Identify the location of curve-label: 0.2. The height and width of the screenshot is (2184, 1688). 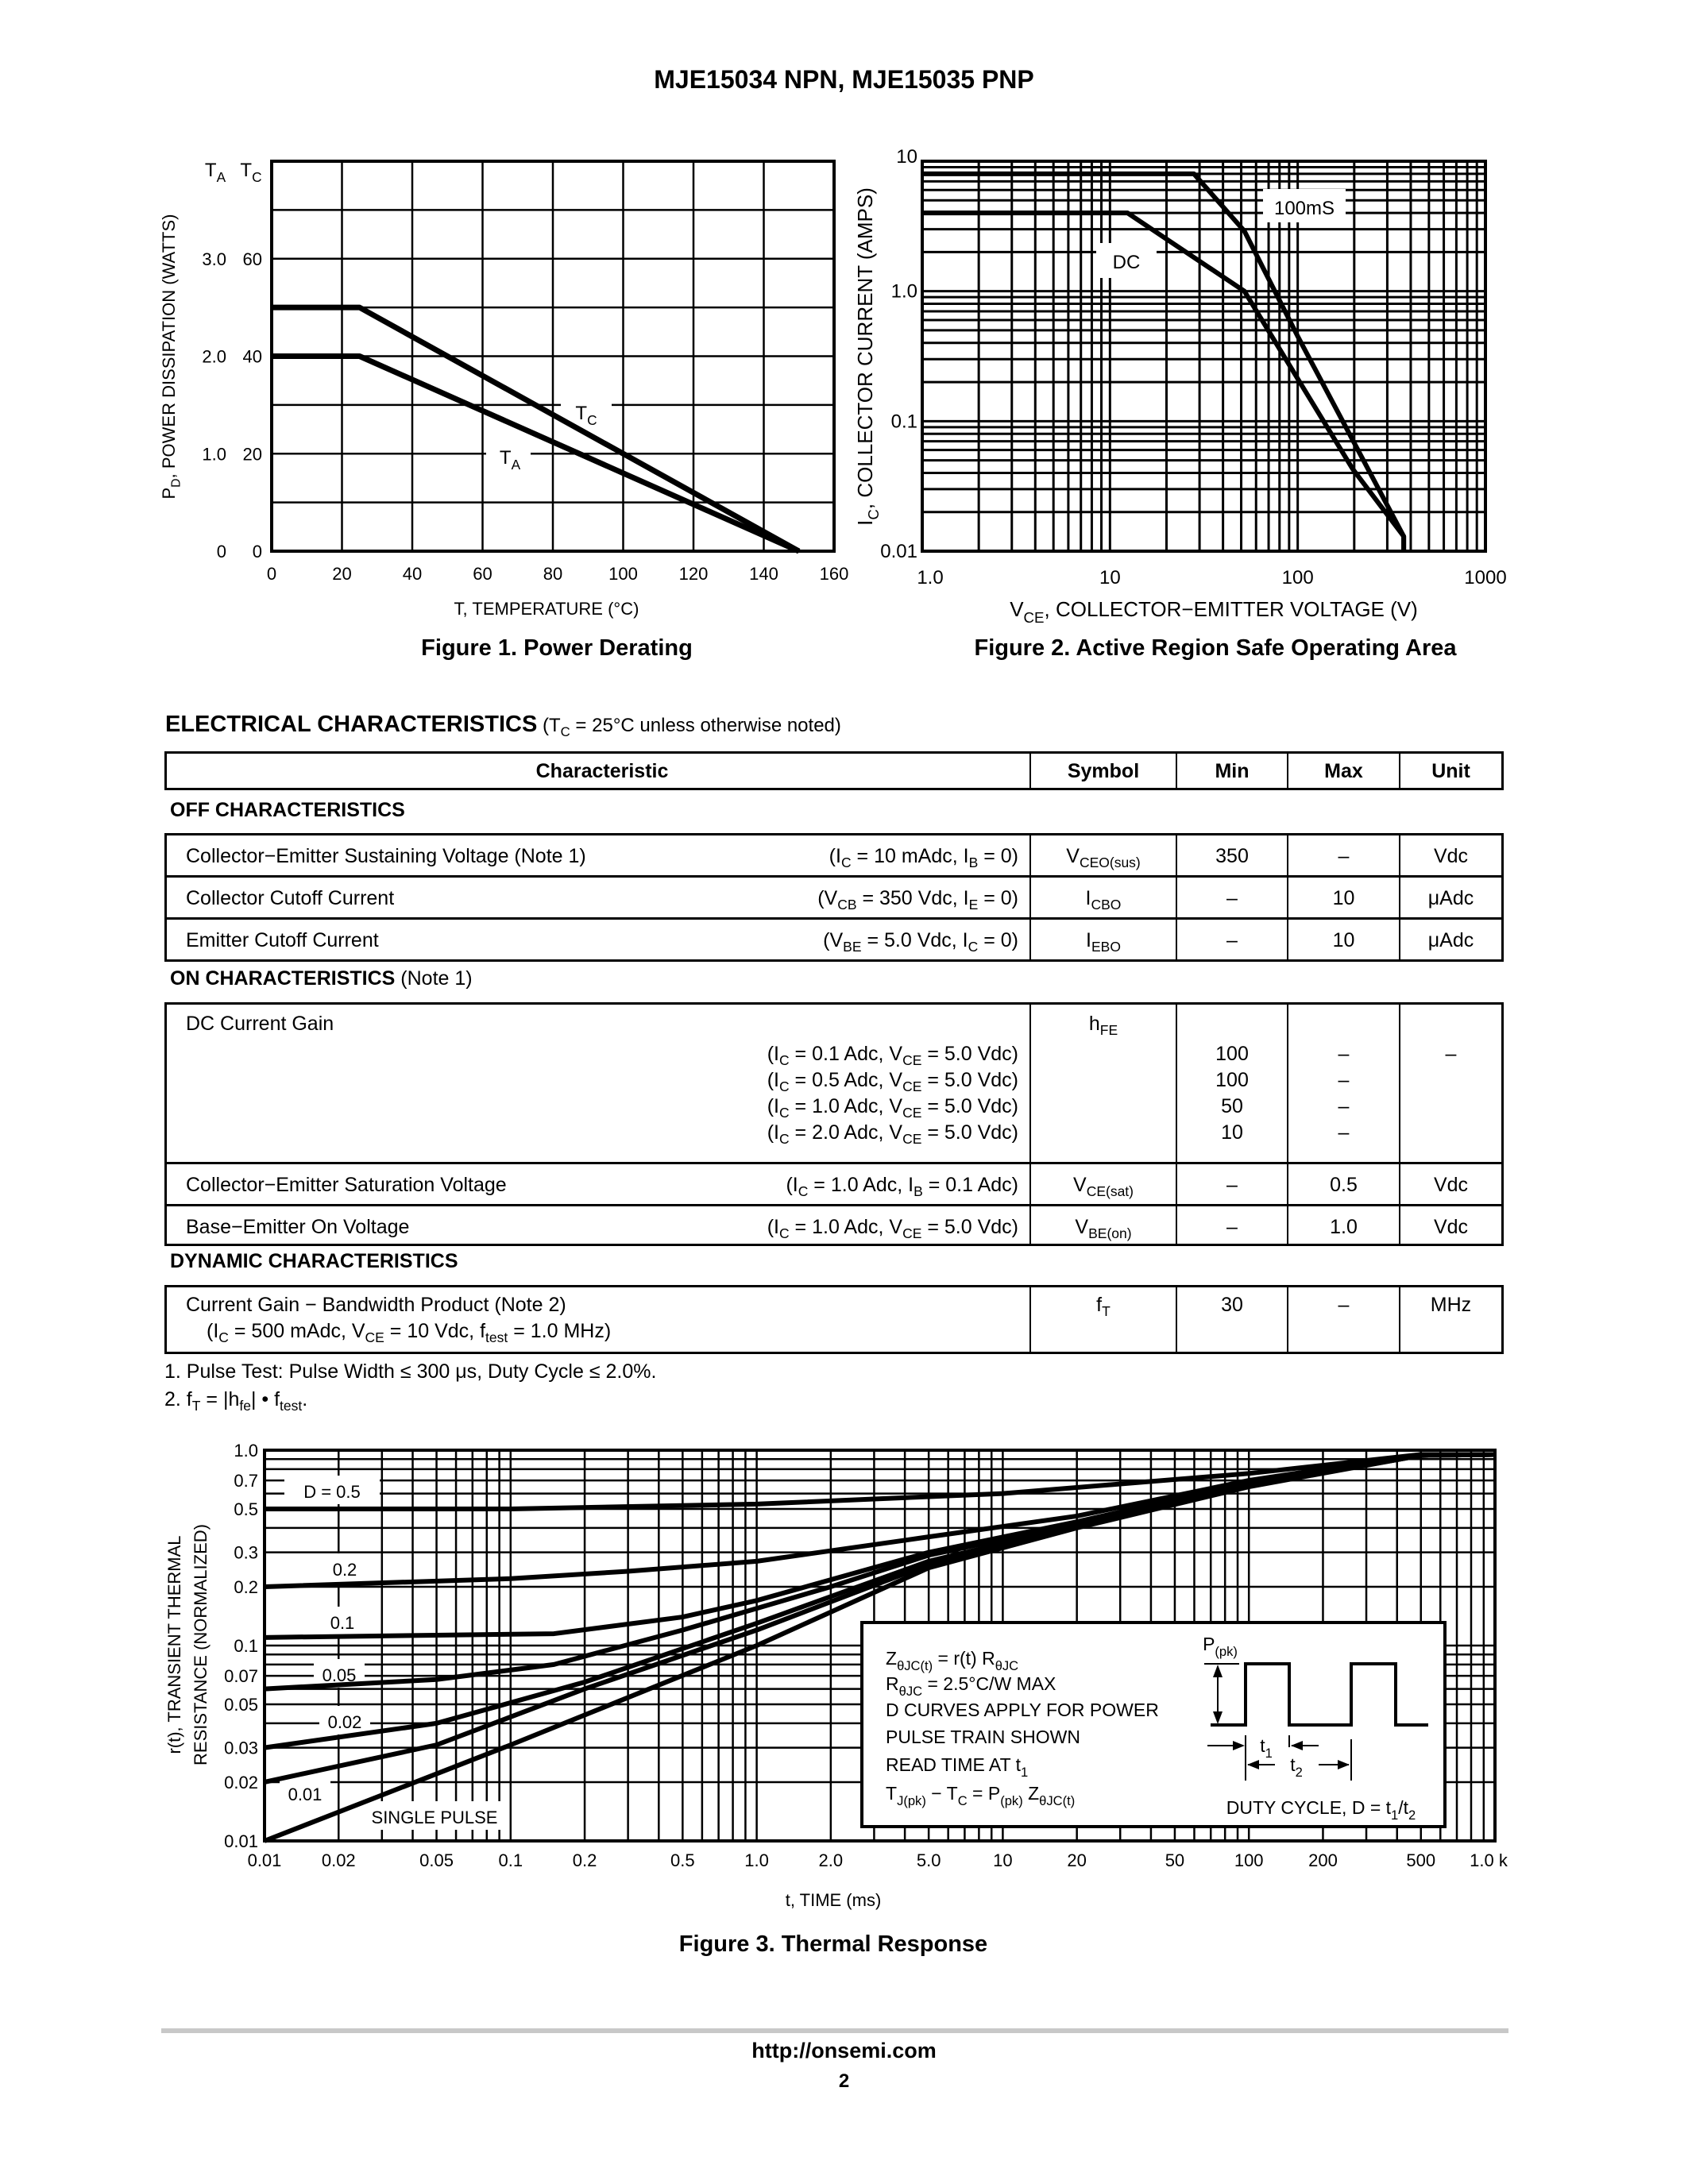
(345, 1570).